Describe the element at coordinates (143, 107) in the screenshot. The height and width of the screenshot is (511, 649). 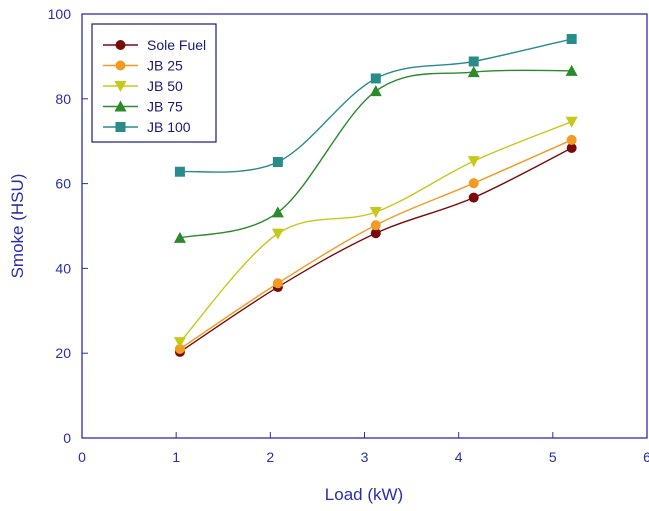
I see `legend-item: JB 75` at that location.